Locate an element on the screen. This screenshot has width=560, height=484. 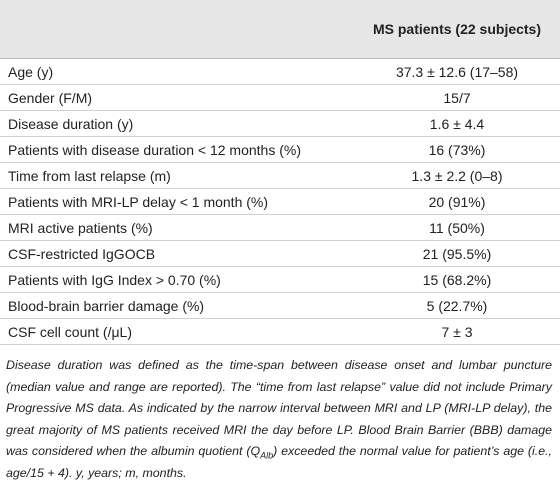
row-label: MRI active patients (%) is located at coordinates (177, 227).